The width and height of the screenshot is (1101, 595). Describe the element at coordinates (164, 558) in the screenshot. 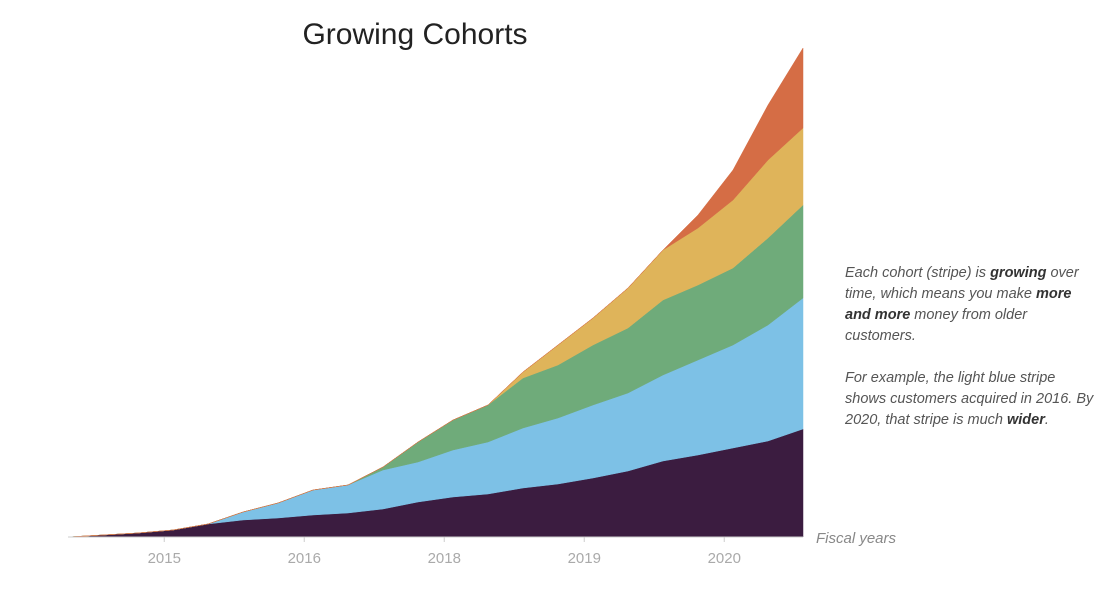

I see `x-tick-label: 2015` at that location.